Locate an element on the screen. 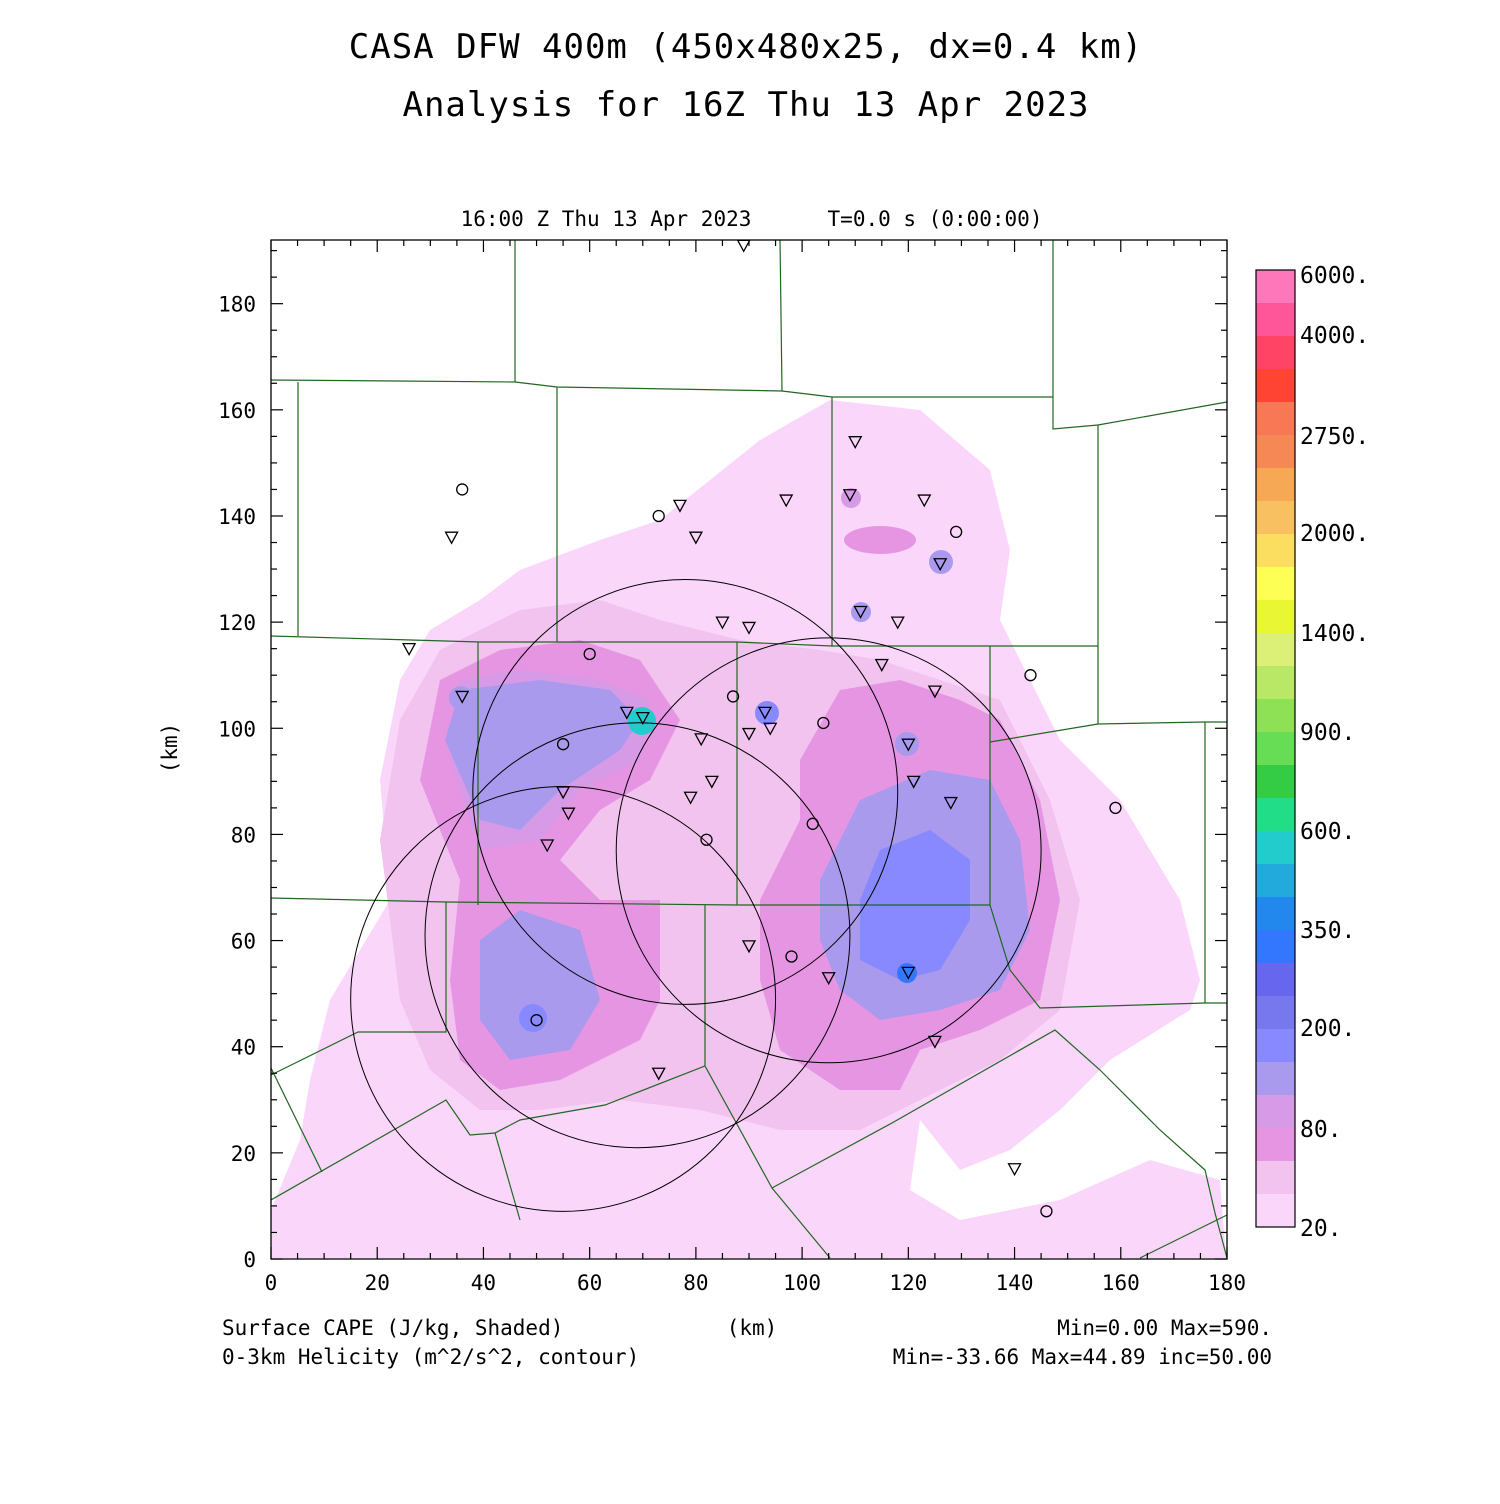 The height and width of the screenshot is (1504, 1500). colorbar-label: 200. is located at coordinates (1327, 1029).